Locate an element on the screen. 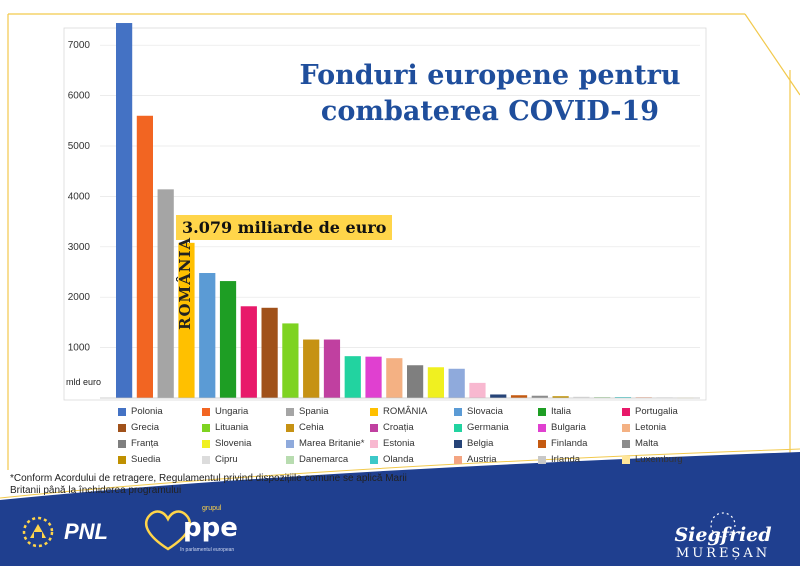  legend-item: Cipru is located at coordinates (220, 459).